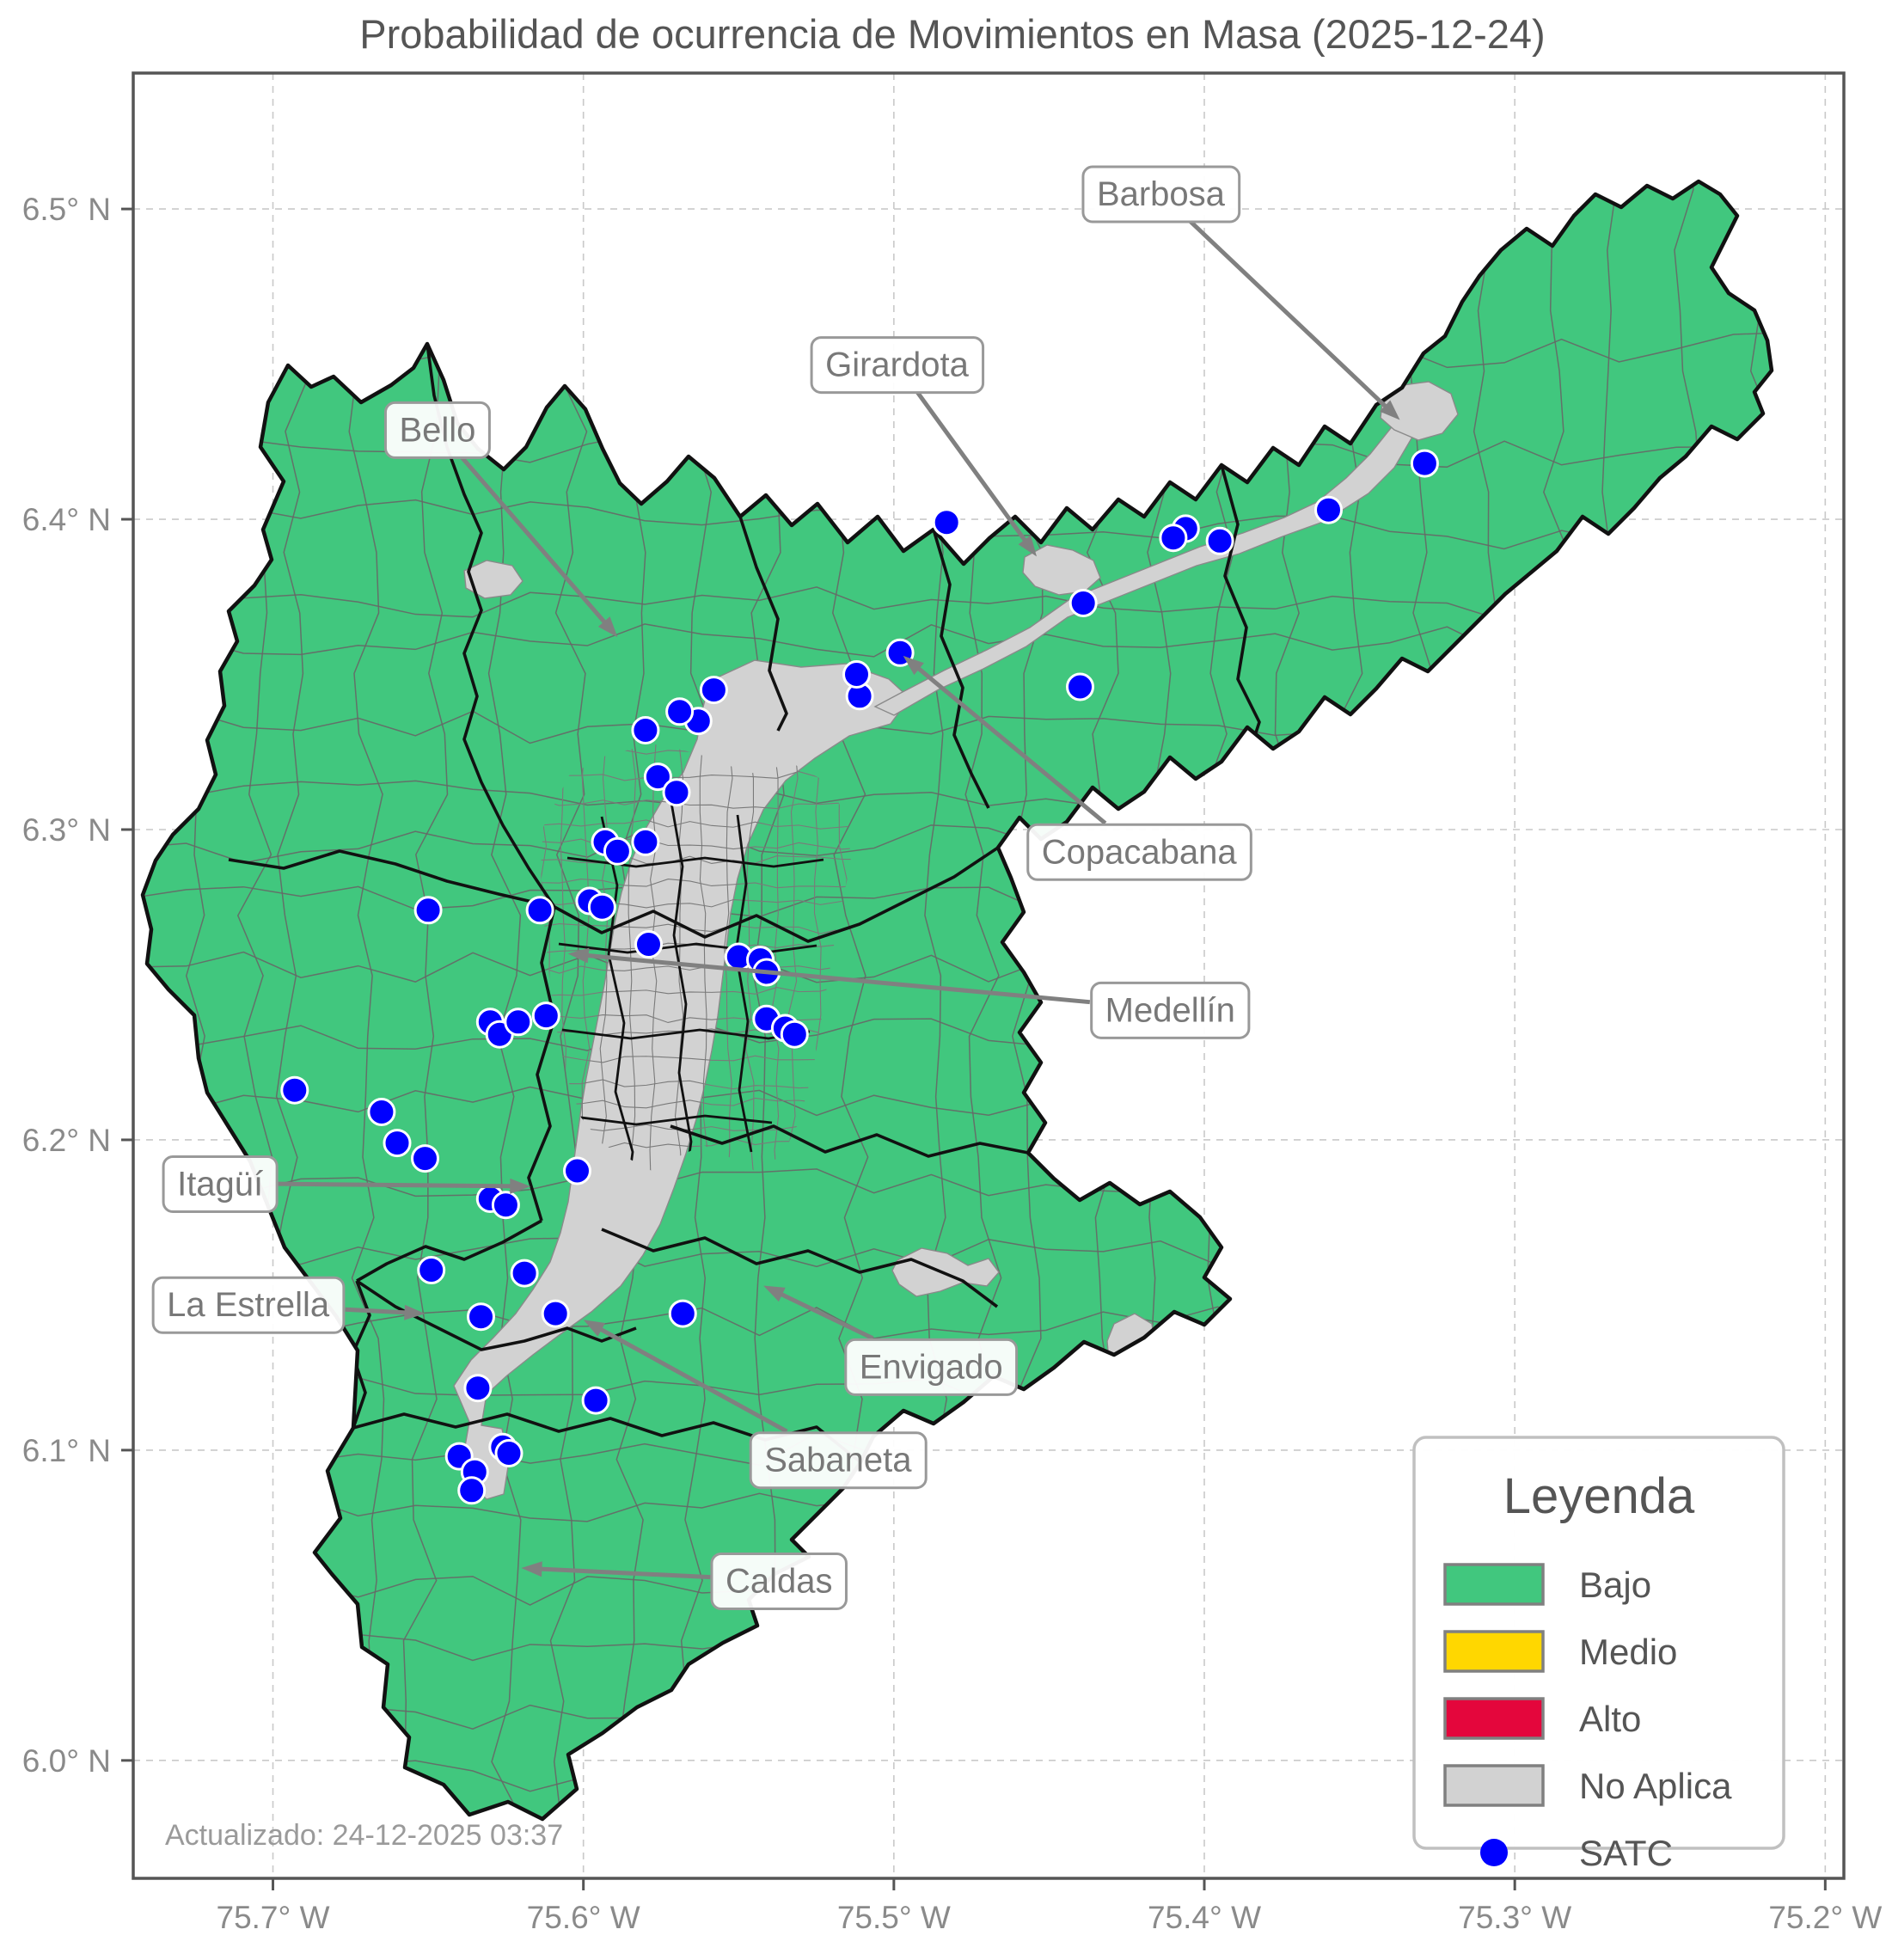 The width and height of the screenshot is (1892, 1960). What do you see at coordinates (1628, 1652) in the screenshot?
I see `legend-item-label: Medio` at bounding box center [1628, 1652].